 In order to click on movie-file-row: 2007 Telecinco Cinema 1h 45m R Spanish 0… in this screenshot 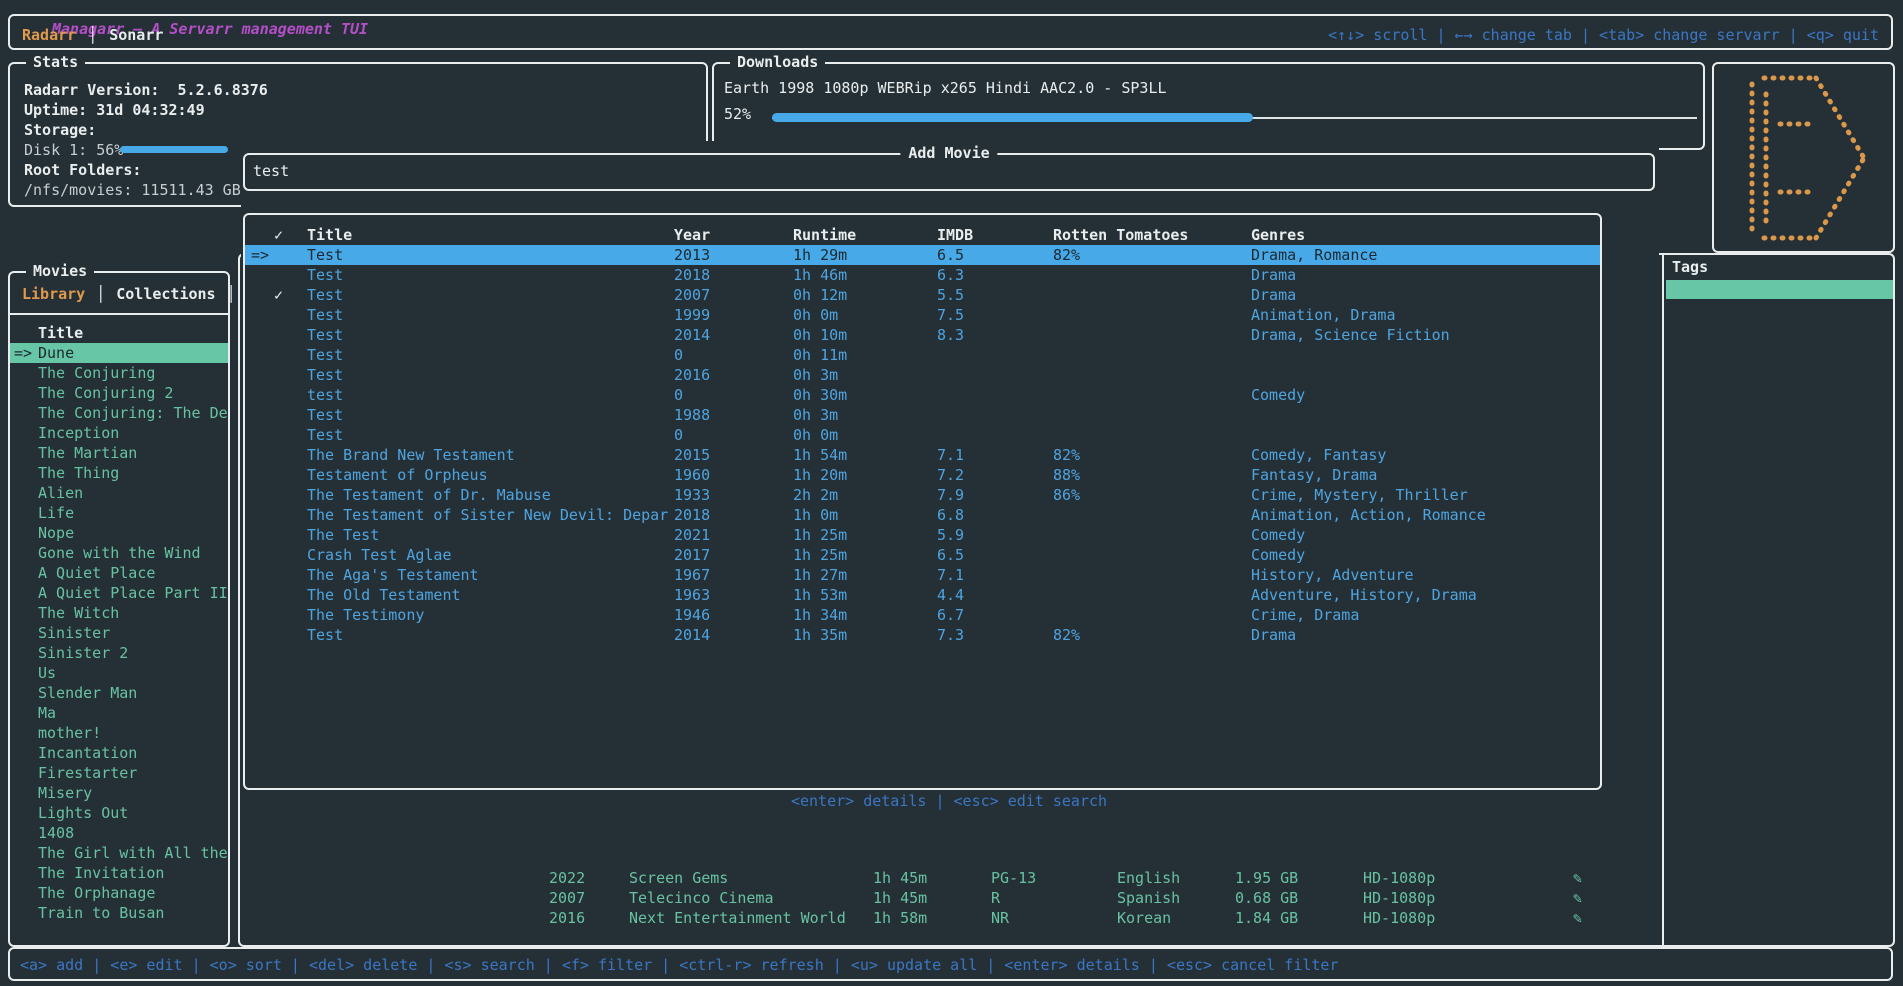, I will do `click(951, 898)`.